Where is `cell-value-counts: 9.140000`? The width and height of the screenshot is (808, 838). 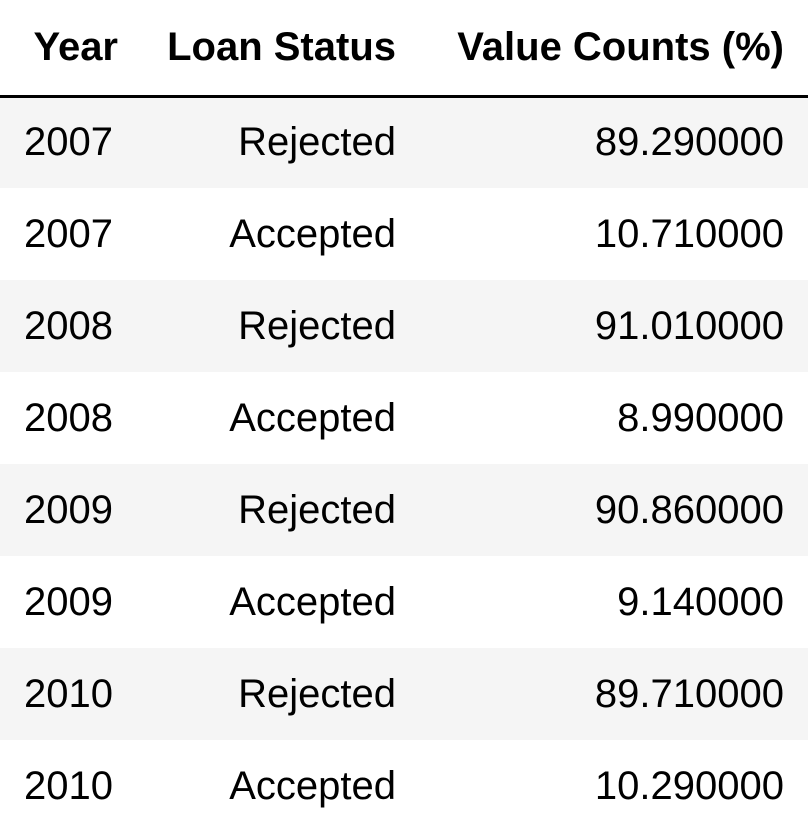
cell-value-counts: 9.140000 is located at coordinates (700, 601).